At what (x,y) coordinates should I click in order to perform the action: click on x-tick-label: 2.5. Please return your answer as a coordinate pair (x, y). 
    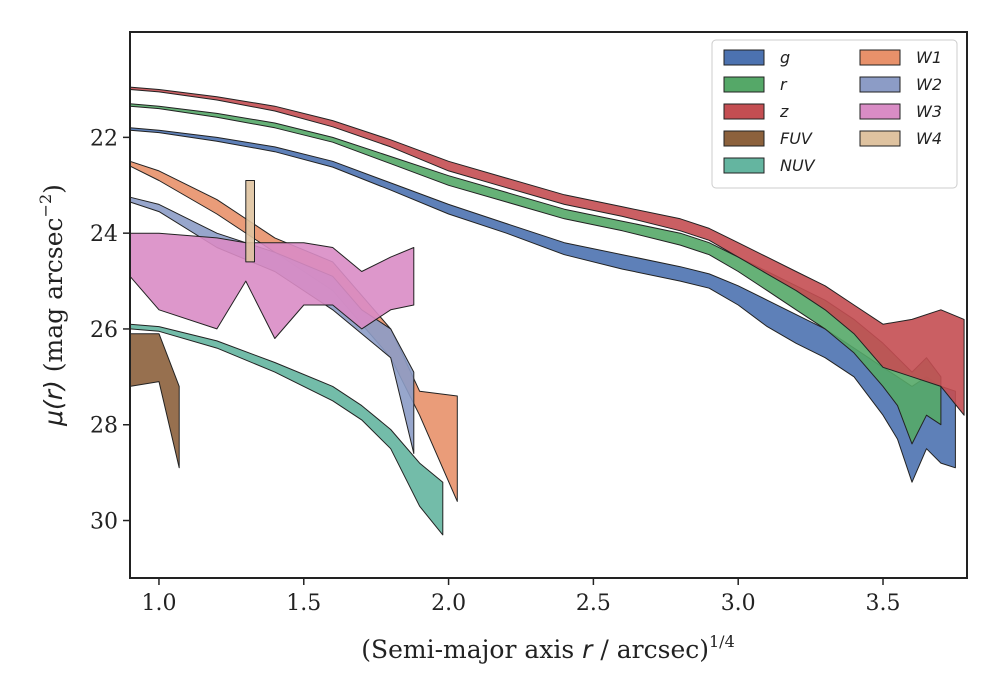
    Looking at the image, I should click on (593, 603).